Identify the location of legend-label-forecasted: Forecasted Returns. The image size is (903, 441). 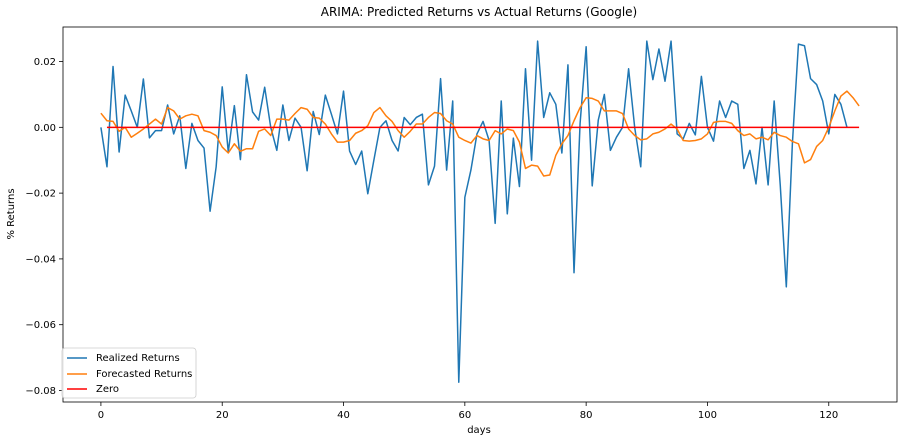
(144, 374).